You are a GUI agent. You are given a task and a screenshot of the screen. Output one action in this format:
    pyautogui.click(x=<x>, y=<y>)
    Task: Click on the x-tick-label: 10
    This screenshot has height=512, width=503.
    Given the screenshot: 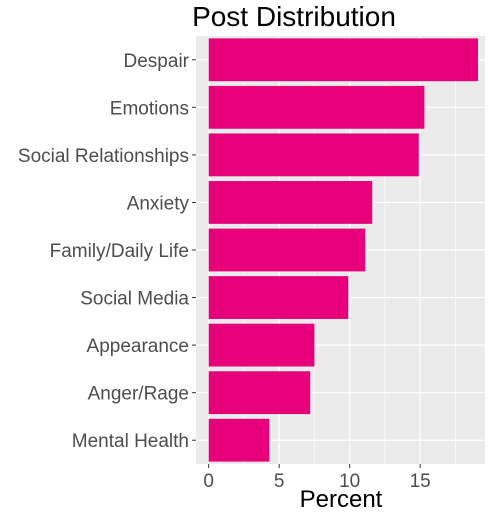 What is the action you would take?
    pyautogui.click(x=349, y=481)
    